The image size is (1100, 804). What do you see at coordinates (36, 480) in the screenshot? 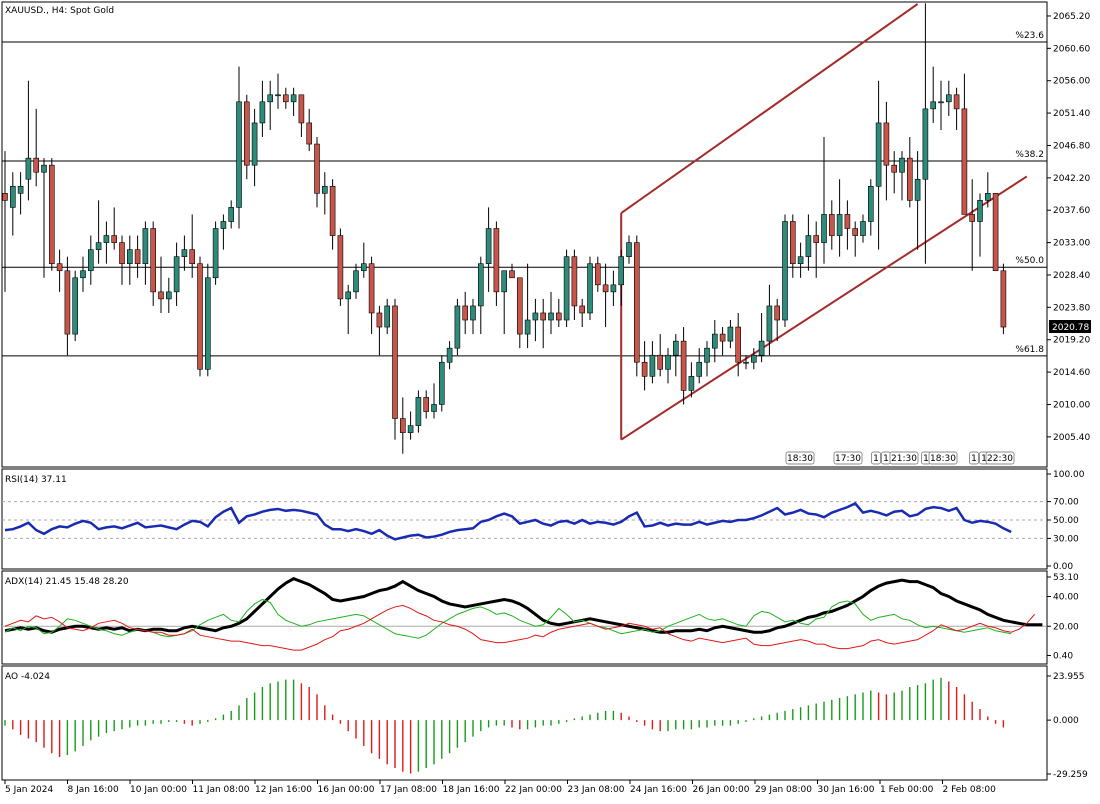
I see `rsi-title: RSI(14) 37.11` at bounding box center [36, 480].